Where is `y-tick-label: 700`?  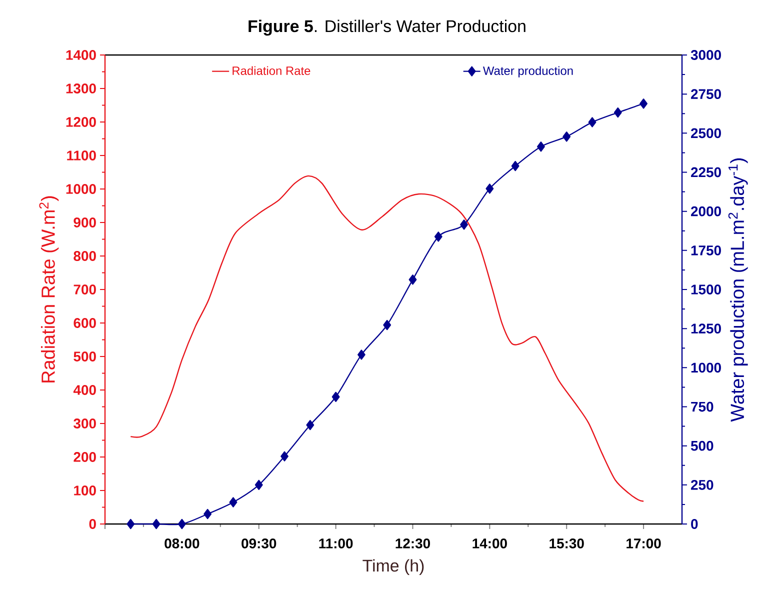
y-tick-label: 700 is located at coordinates (85, 289).